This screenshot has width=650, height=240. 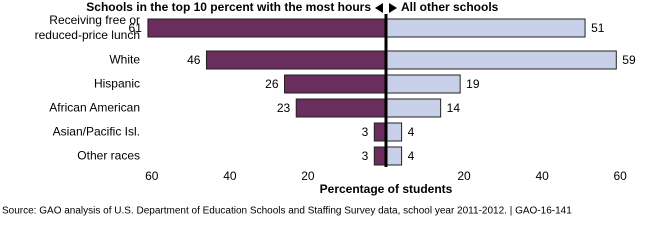 I want to click on category-label: Receiving free or reduced-price lunch, so click(x=87, y=27).